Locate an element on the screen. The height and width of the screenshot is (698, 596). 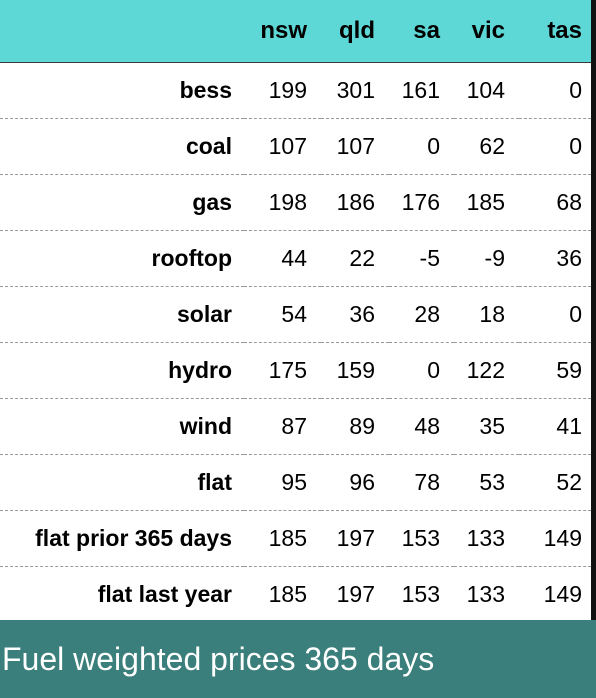
table-cell: 68 is located at coordinates (557, 202).